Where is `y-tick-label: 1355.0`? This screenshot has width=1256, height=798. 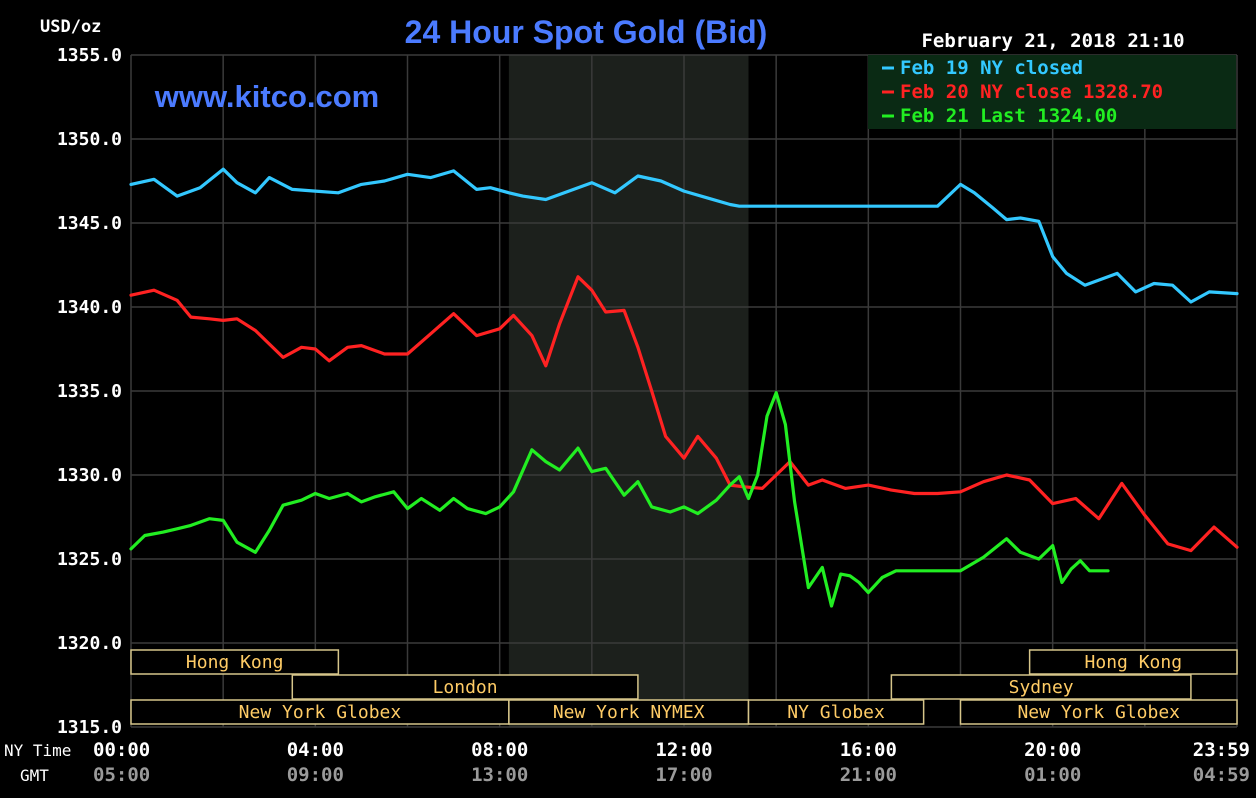 y-tick-label: 1355.0 is located at coordinates (89, 55).